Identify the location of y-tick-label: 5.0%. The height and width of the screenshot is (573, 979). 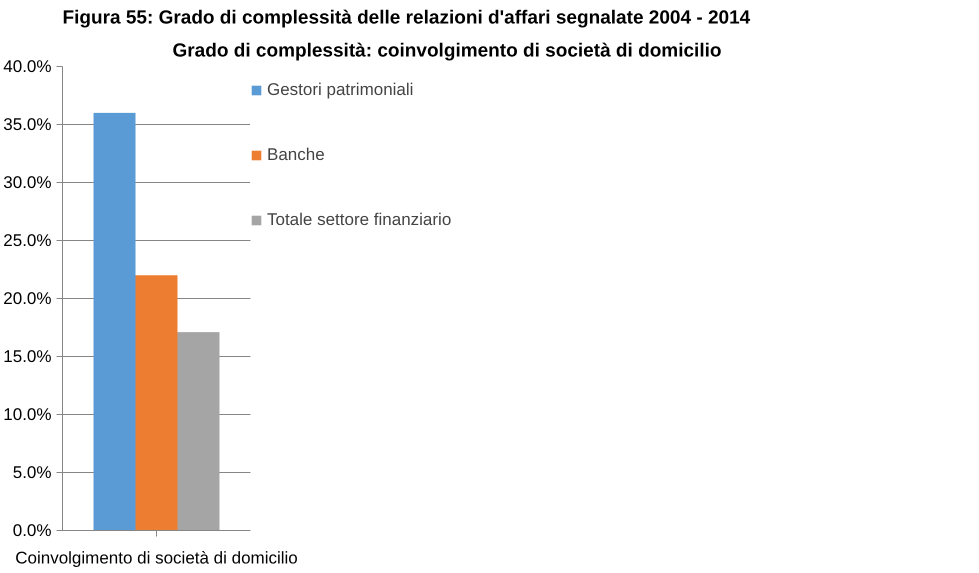
(32, 472).